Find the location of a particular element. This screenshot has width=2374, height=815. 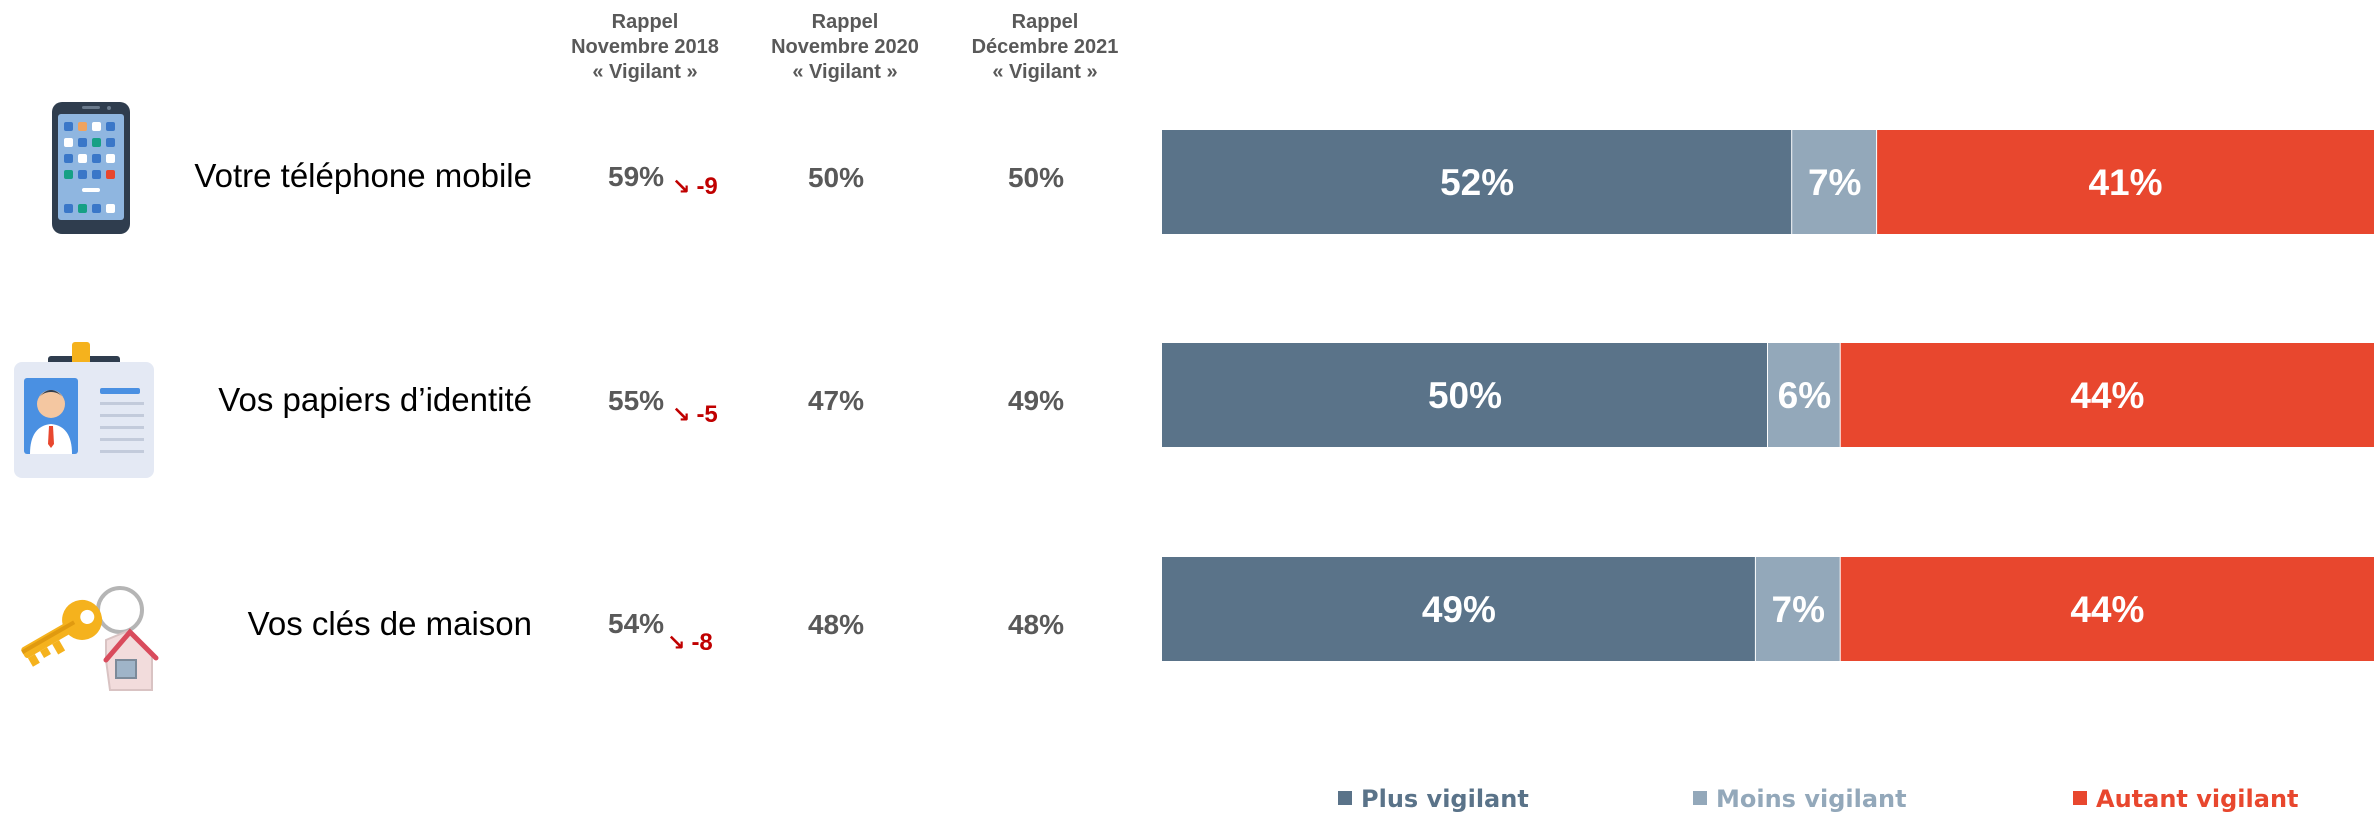

legend-item-plus-vigilant: Plus vigilant is located at coordinates (1433, 799).